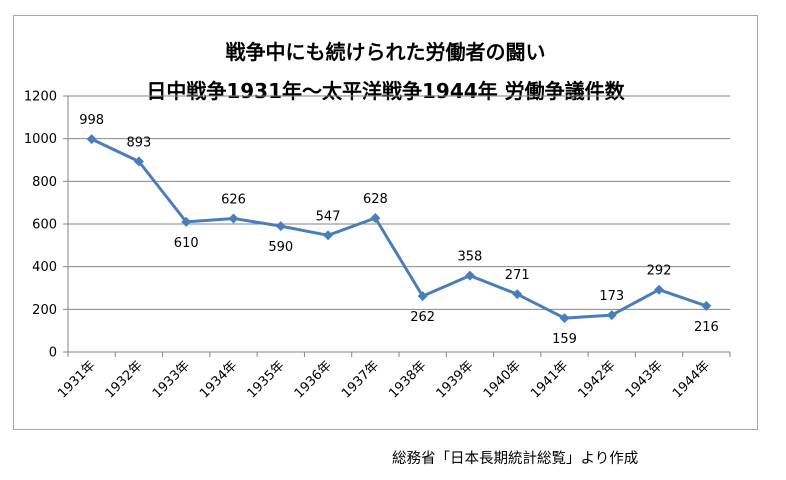  I want to click on data-label: 628, so click(375, 199).